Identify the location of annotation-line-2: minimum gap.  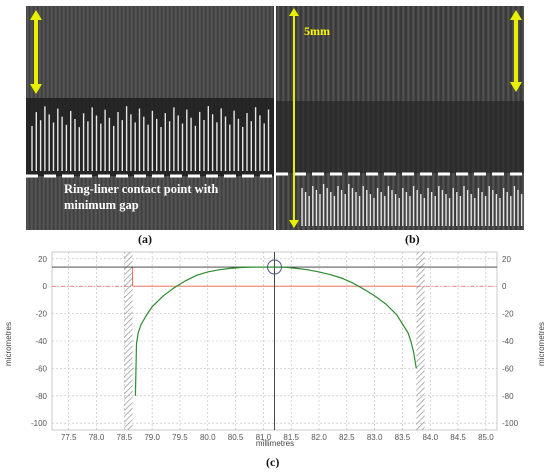
(101, 205).